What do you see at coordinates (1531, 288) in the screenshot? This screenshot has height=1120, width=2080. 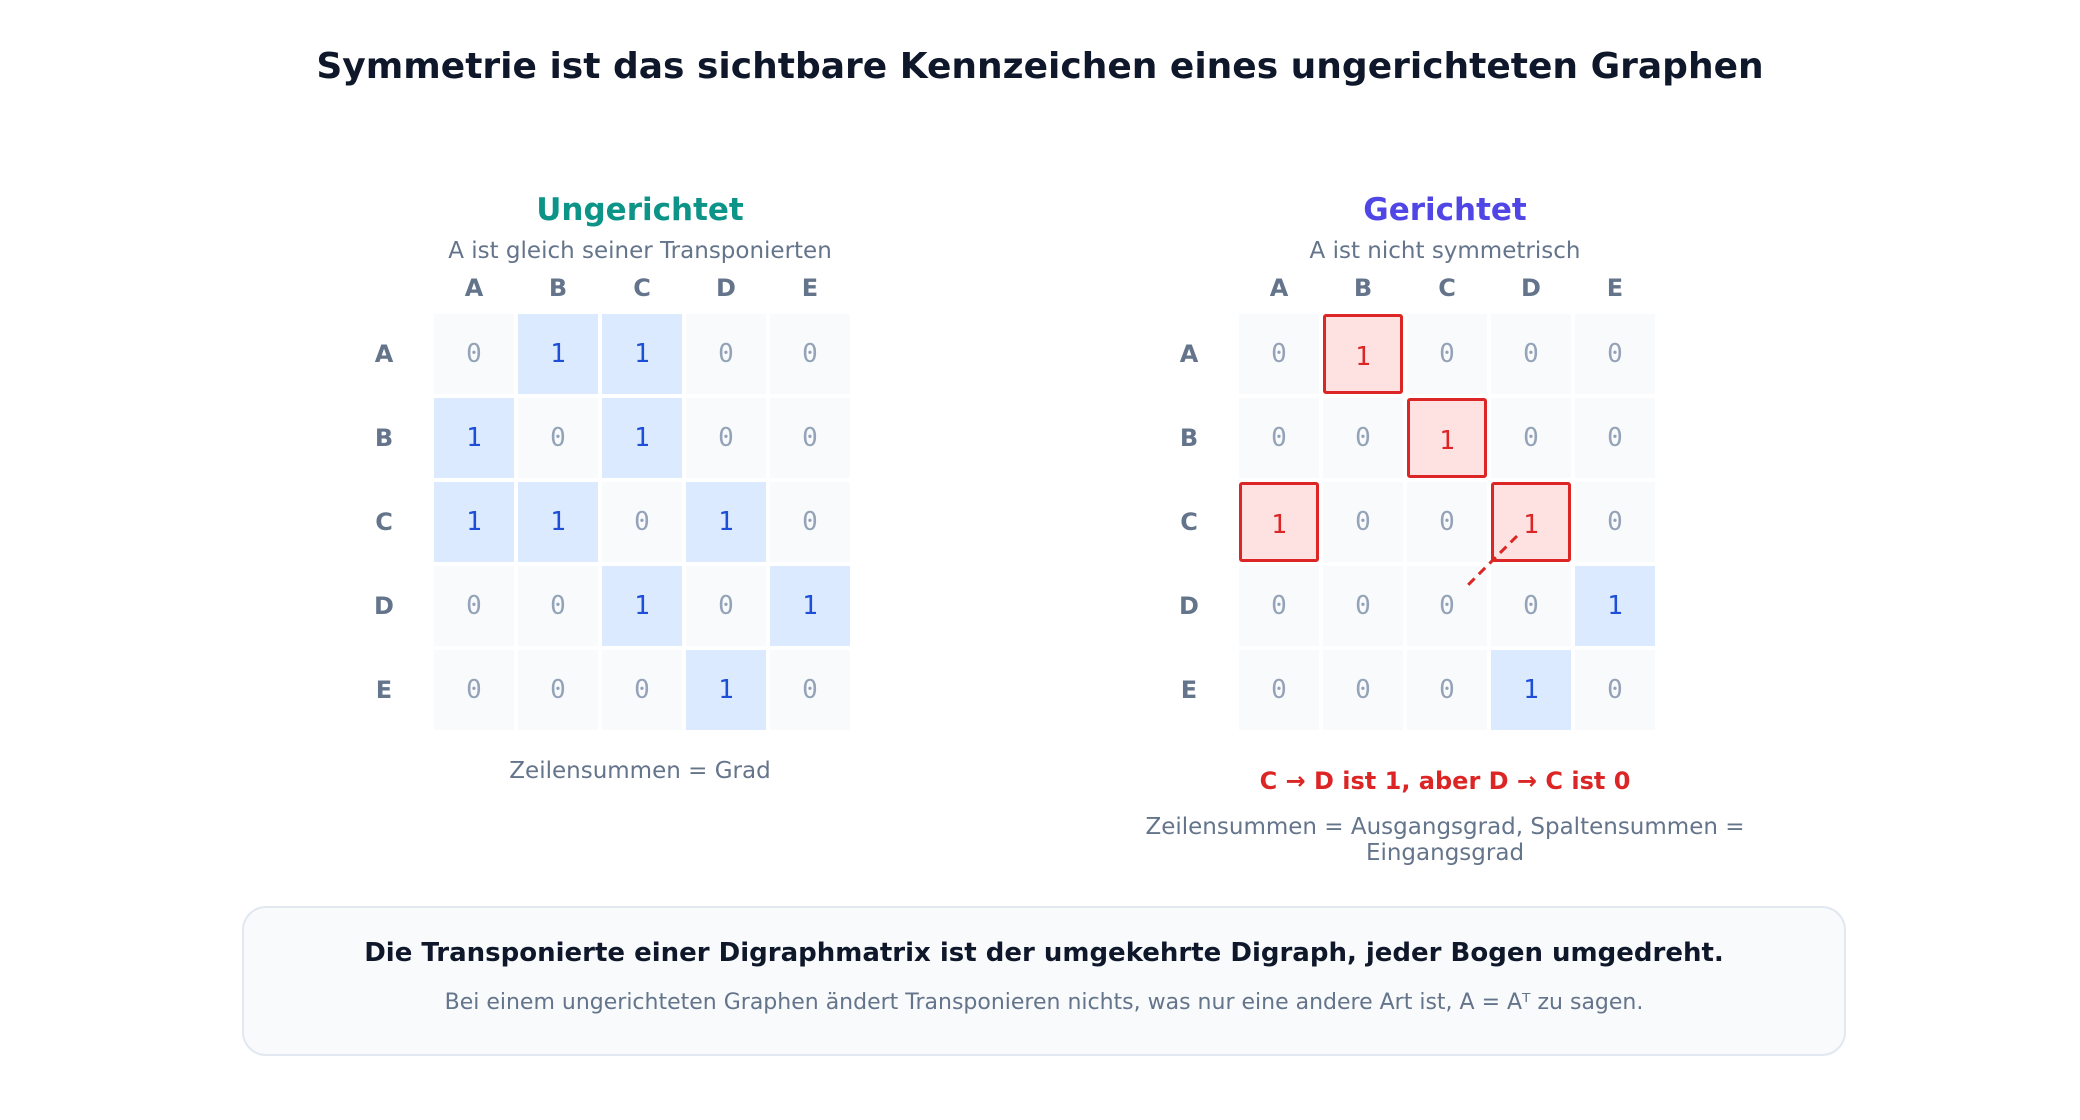 I see `directed-col-header-d: D` at bounding box center [1531, 288].